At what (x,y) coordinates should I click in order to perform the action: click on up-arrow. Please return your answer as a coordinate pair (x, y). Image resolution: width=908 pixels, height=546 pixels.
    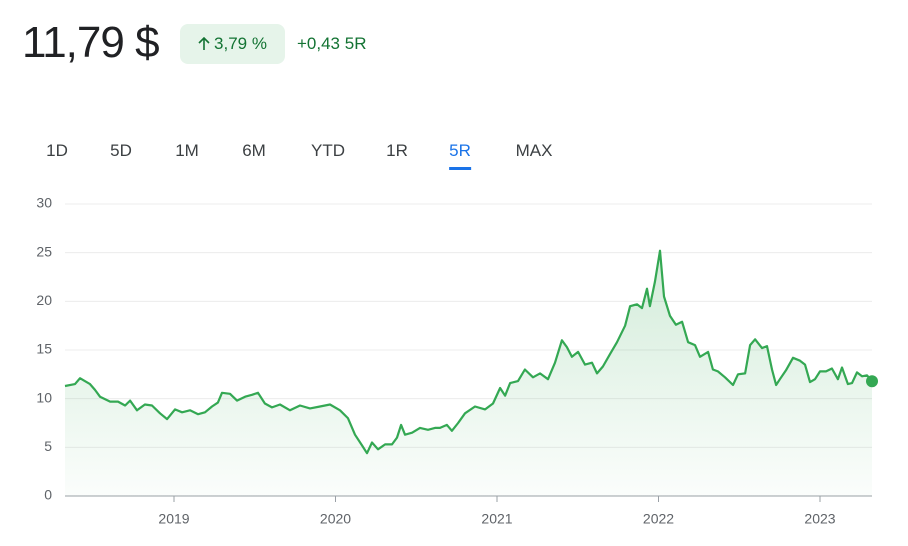
    Looking at the image, I should click on (204, 43).